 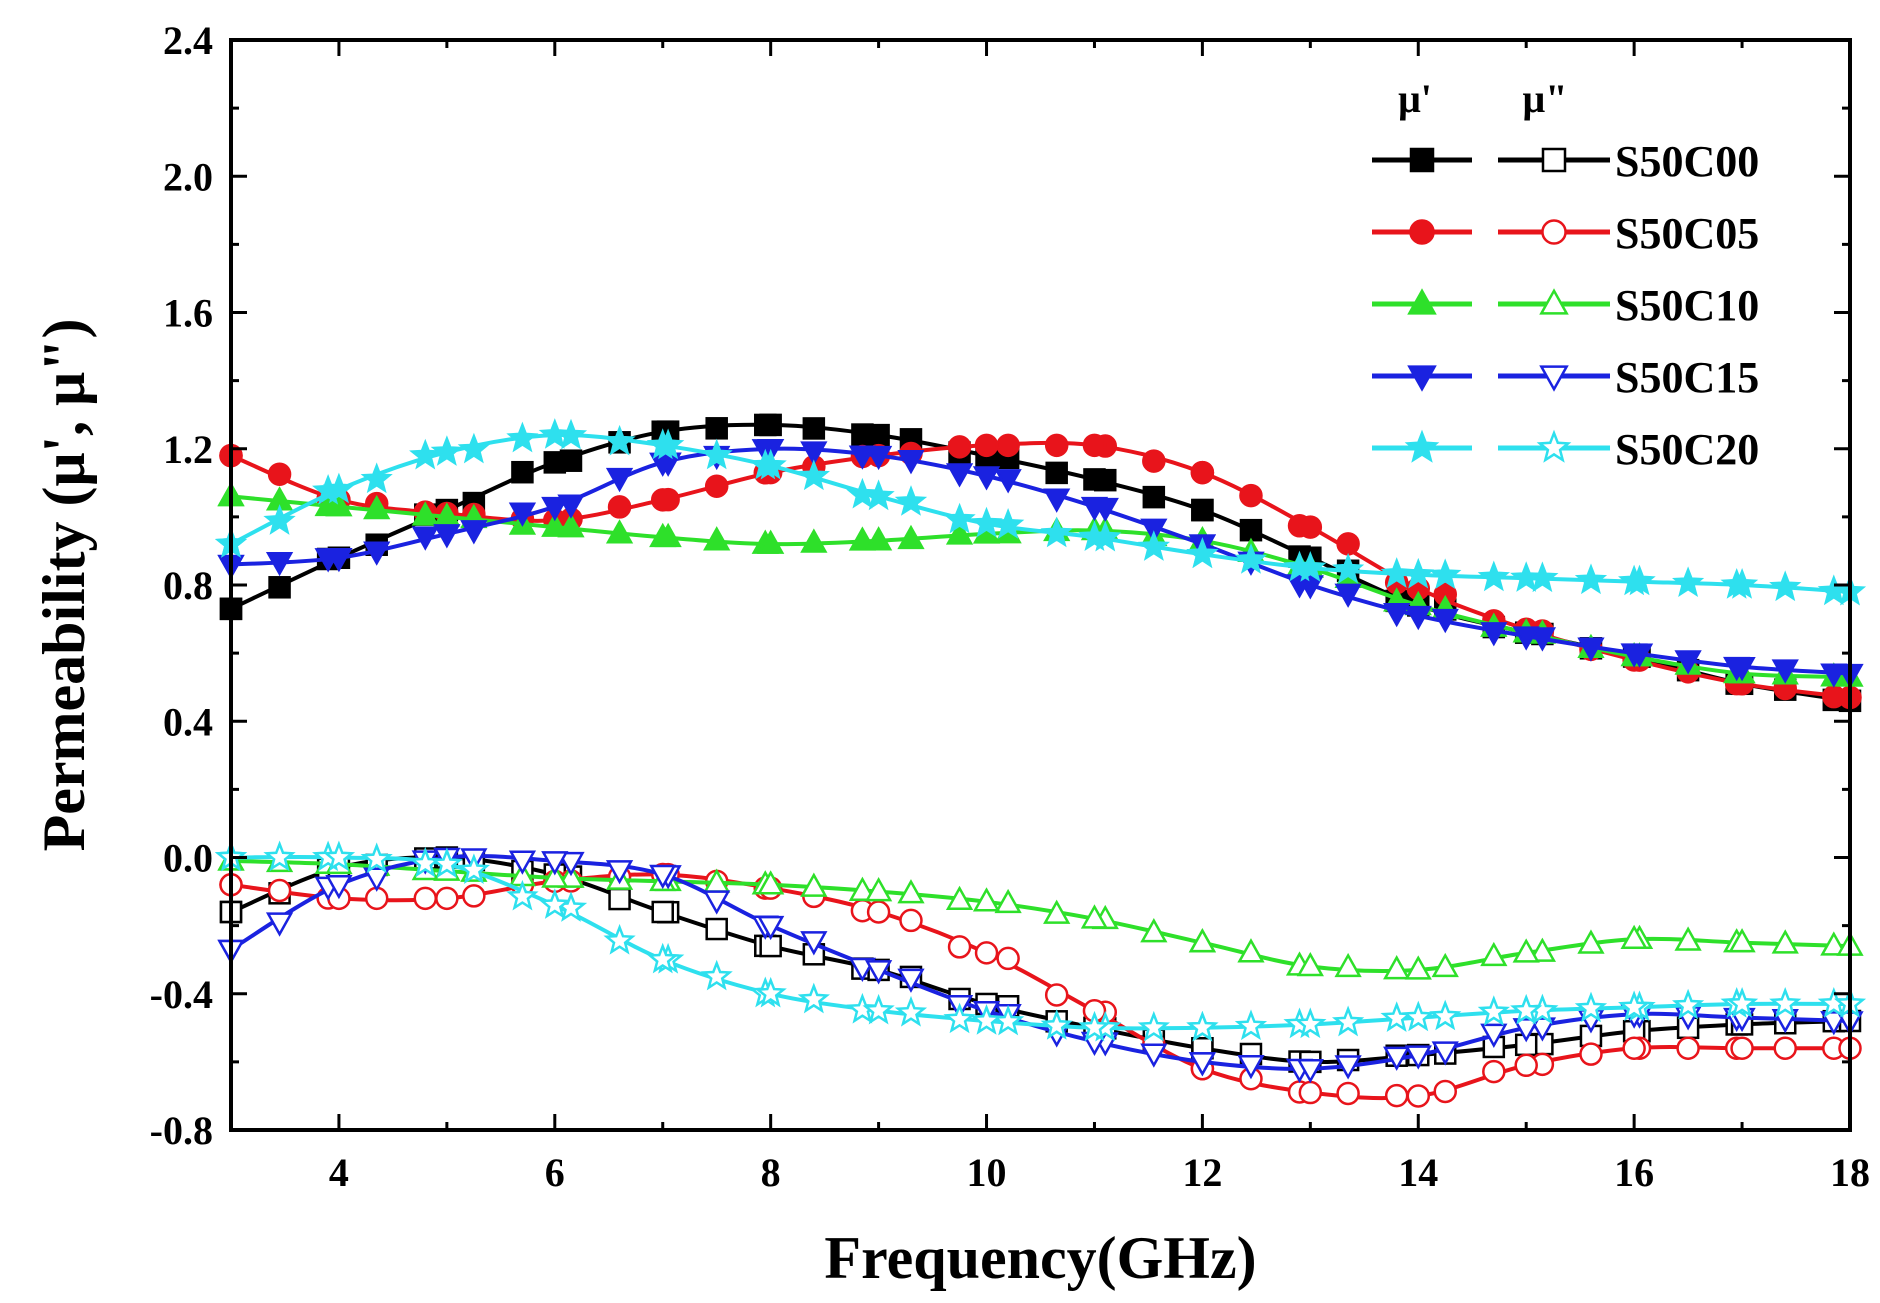 What do you see at coordinates (1418, 1172) in the screenshot?
I see `x-tick-label: 14` at bounding box center [1418, 1172].